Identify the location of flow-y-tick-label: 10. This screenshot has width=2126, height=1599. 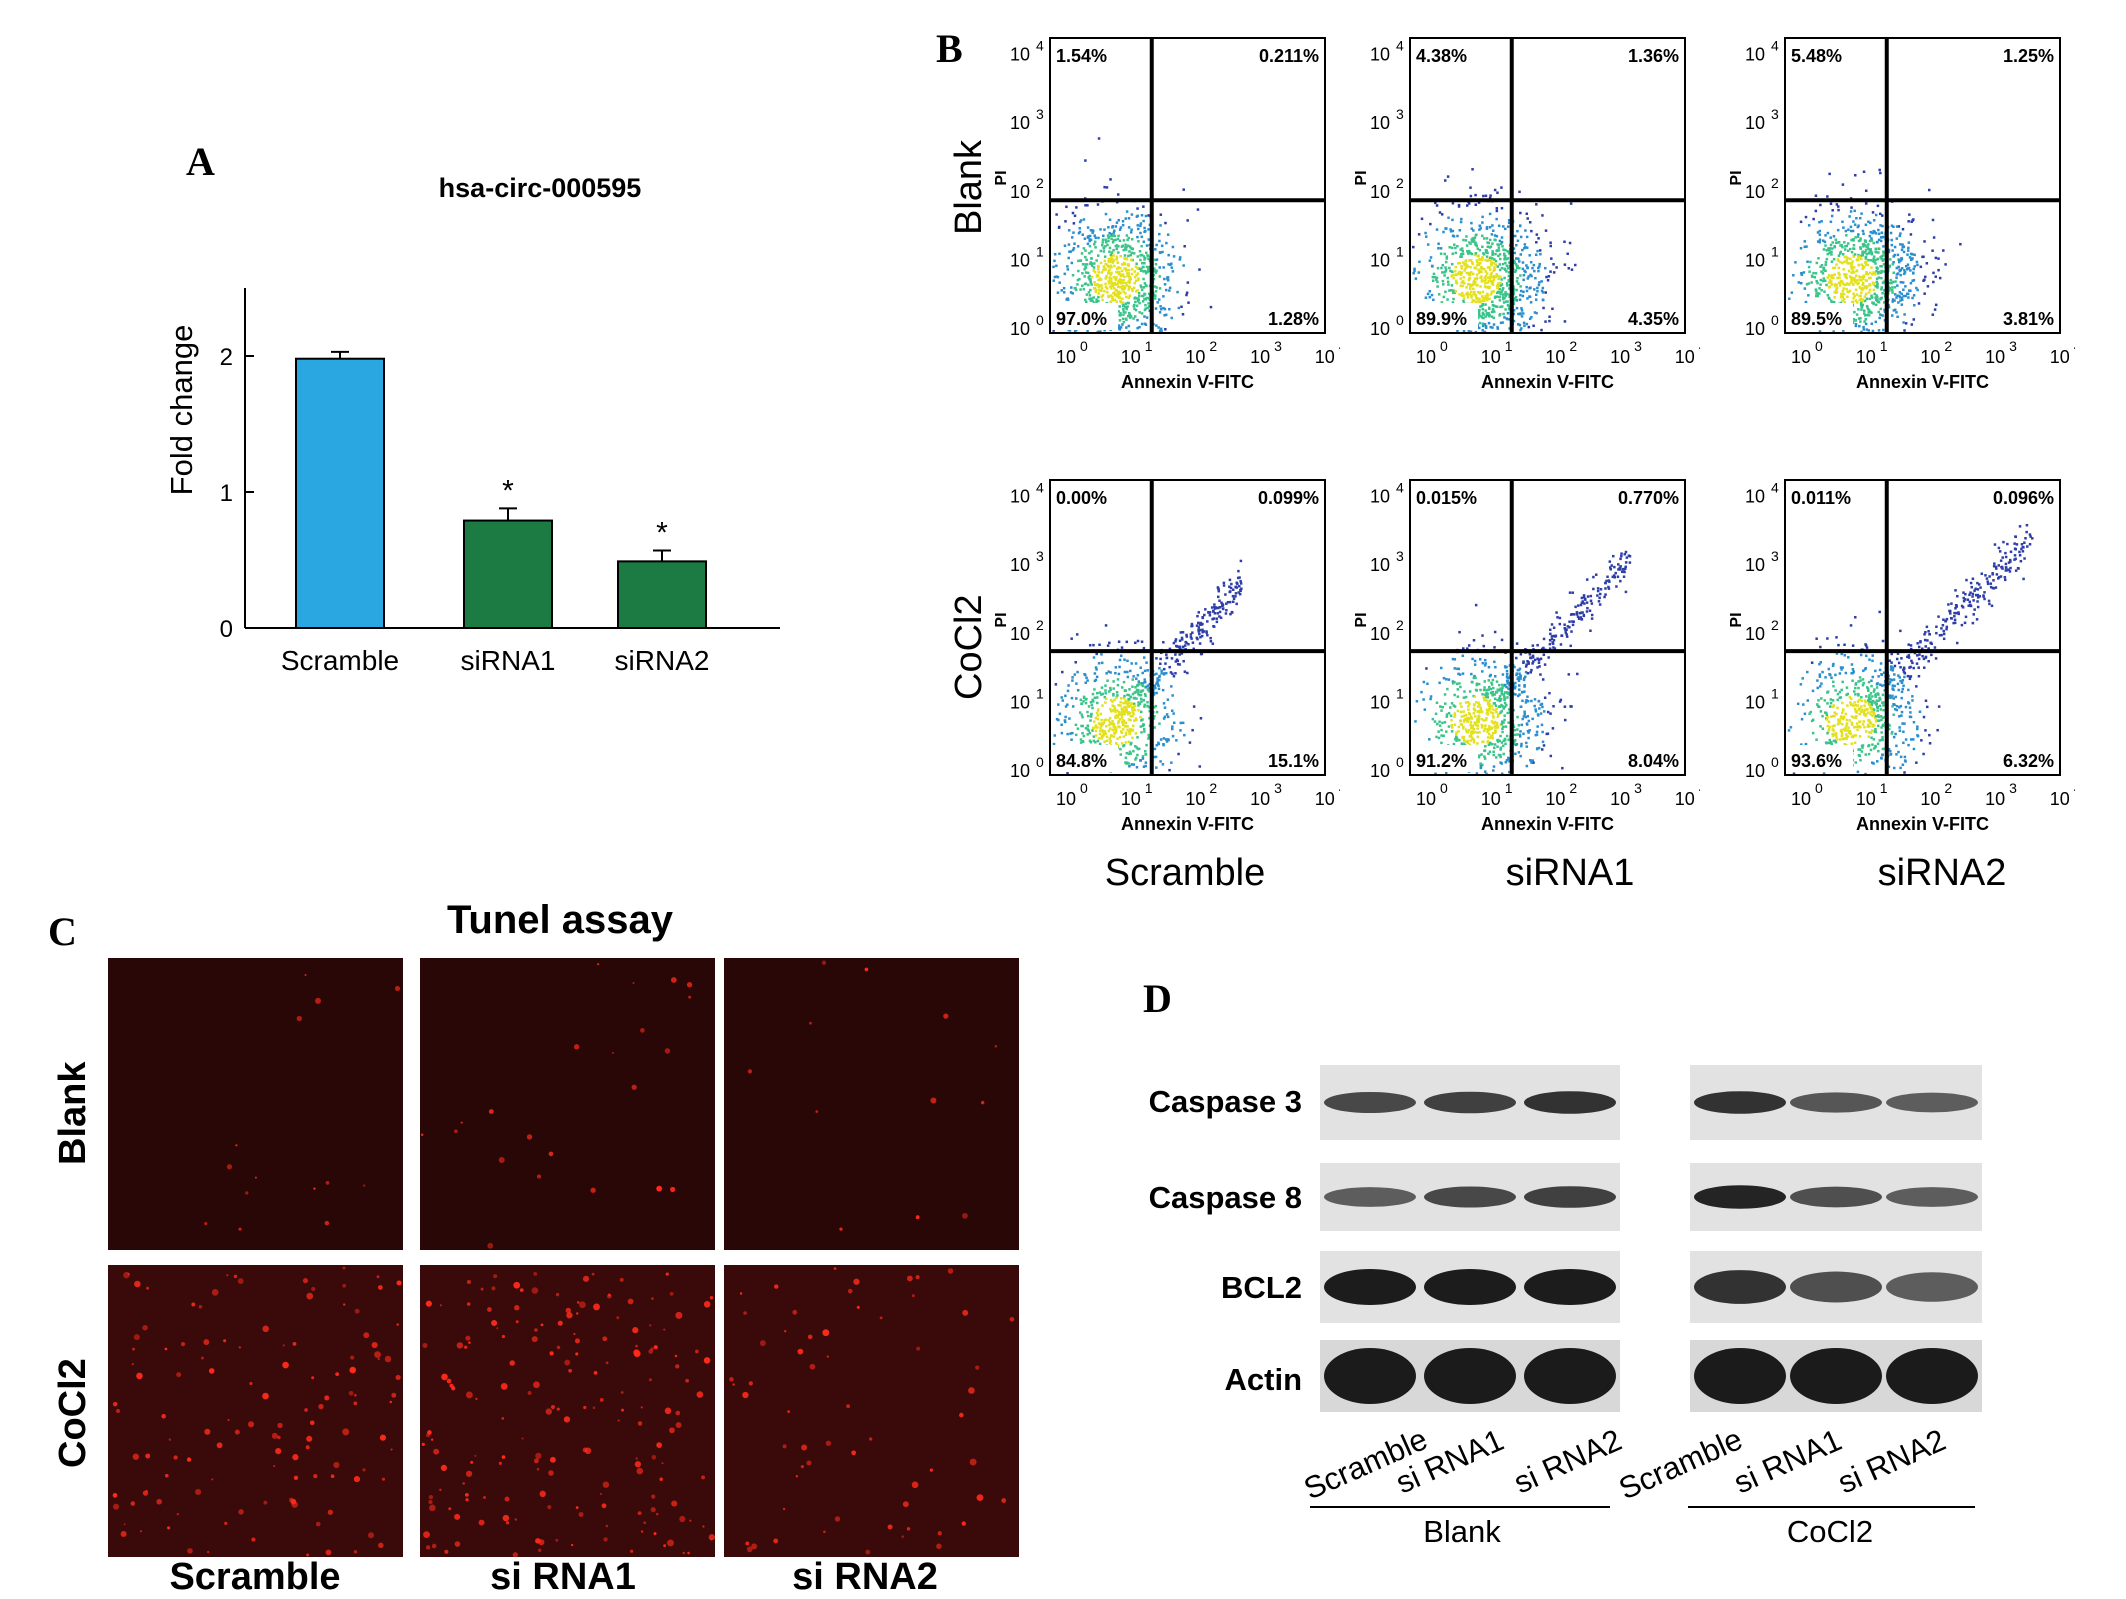
(1020, 565).